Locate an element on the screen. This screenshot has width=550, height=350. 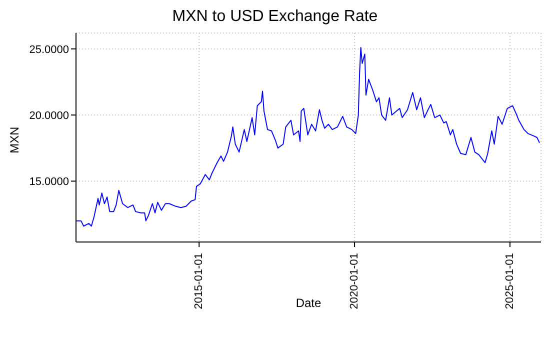
y-tick-label: 20.0000 is located at coordinates (49, 116).